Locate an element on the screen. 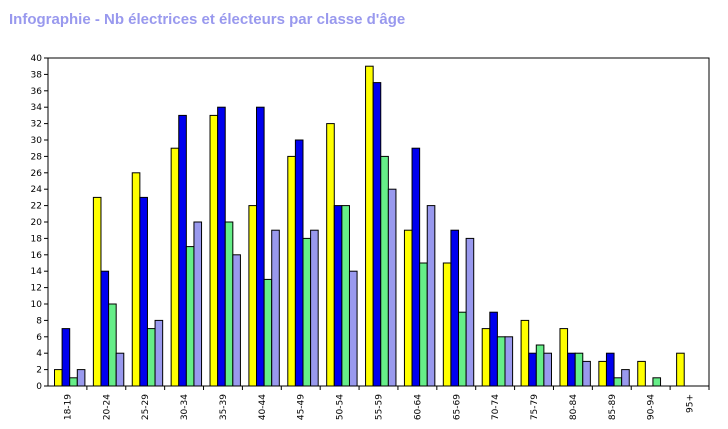 This screenshot has width=728, height=429. x-tick-label: 95+ is located at coordinates (691, 403).